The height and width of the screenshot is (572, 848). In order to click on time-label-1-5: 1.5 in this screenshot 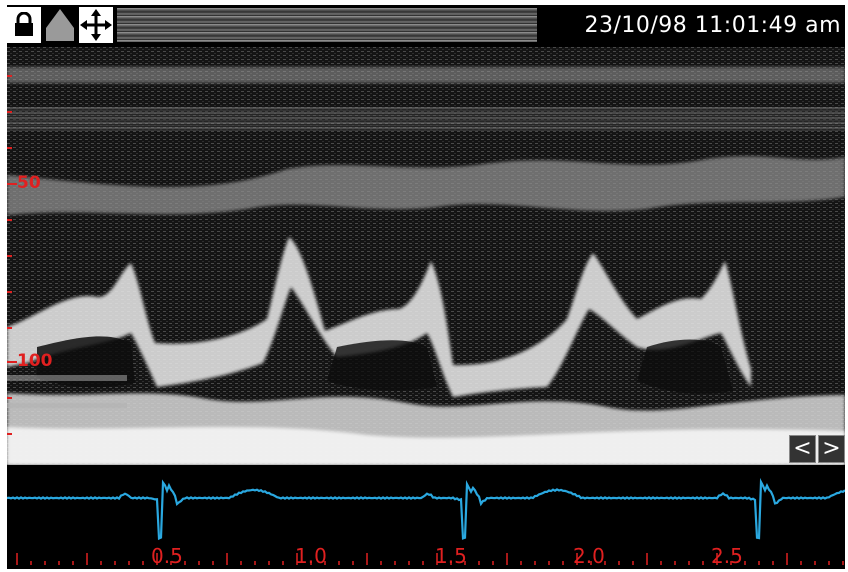, I will do `click(451, 556)`.